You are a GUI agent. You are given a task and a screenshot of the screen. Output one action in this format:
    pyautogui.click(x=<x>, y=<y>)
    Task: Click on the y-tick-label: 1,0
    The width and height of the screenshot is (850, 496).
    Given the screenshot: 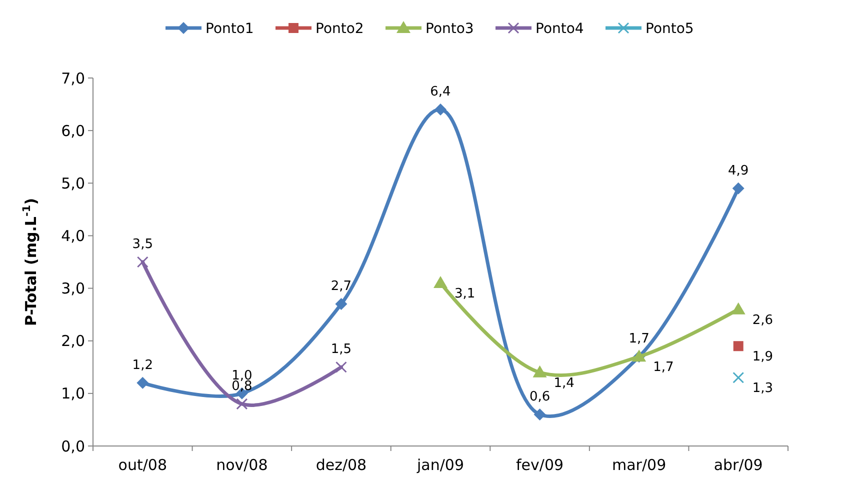 What is the action you would take?
    pyautogui.click(x=73, y=393)
    